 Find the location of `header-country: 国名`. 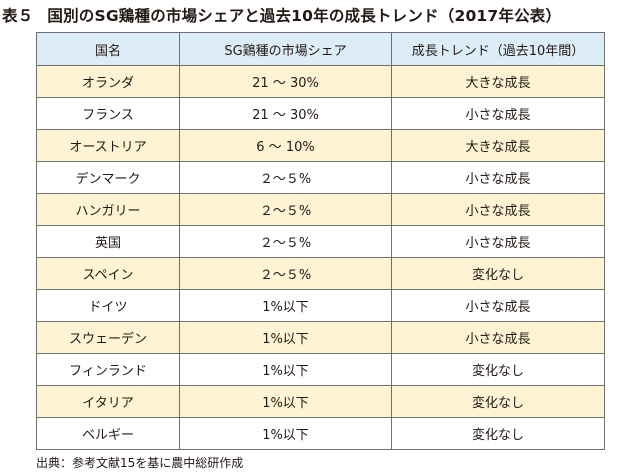

header-country: 国名 is located at coordinates (108, 49).